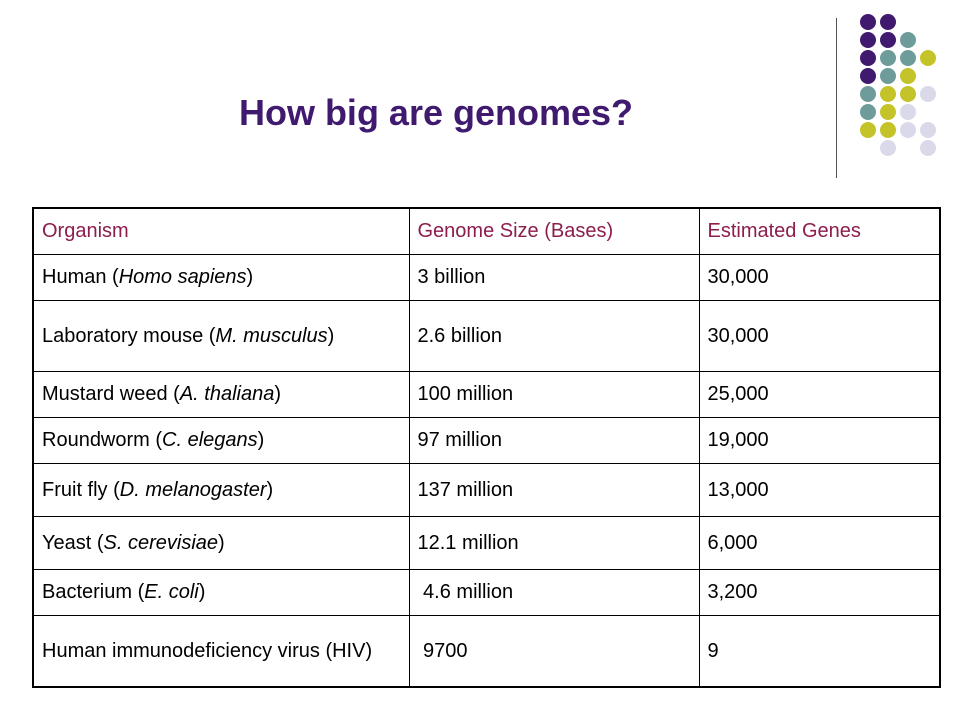 Image resolution: width=960 pixels, height=720 pixels. I want to click on estimated-genes-cell: 25,000, so click(819, 394).